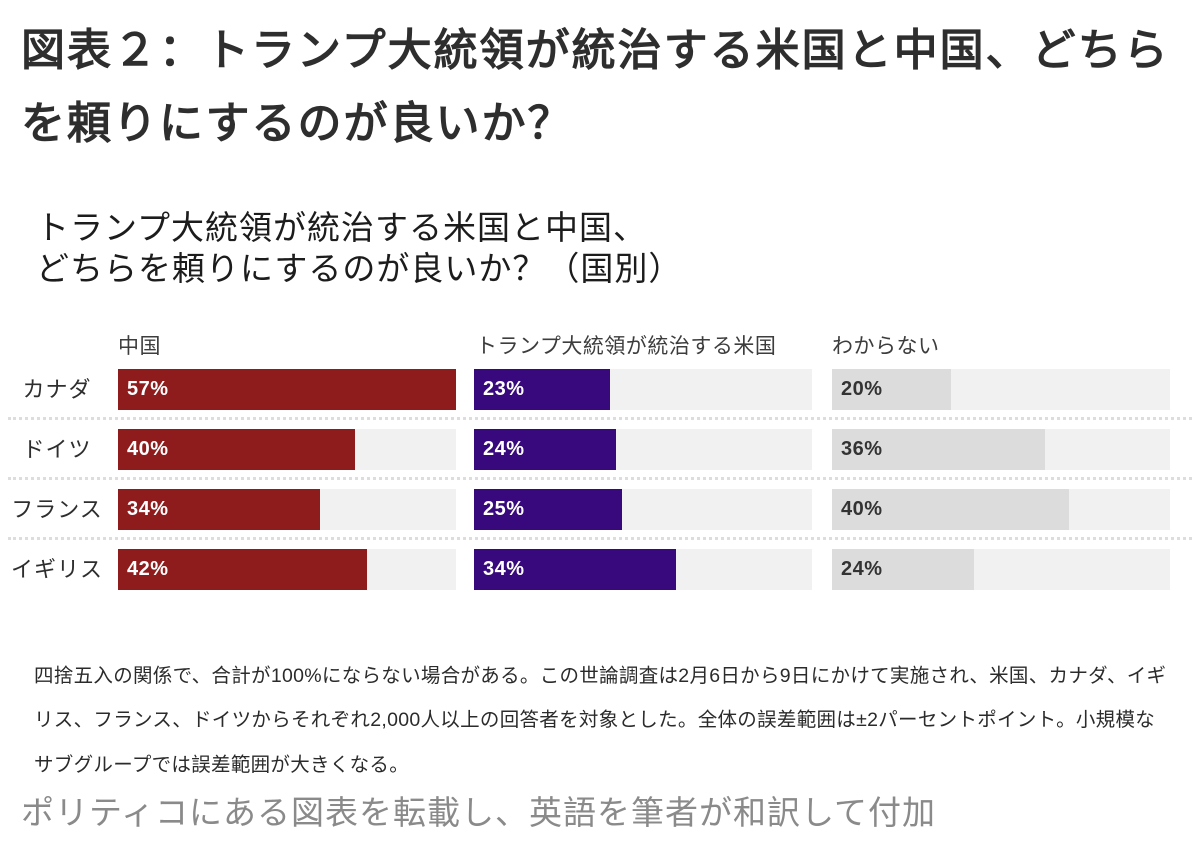  Describe the element at coordinates (542, 389) in the screenshot. I see `value-bar: 23%` at that location.